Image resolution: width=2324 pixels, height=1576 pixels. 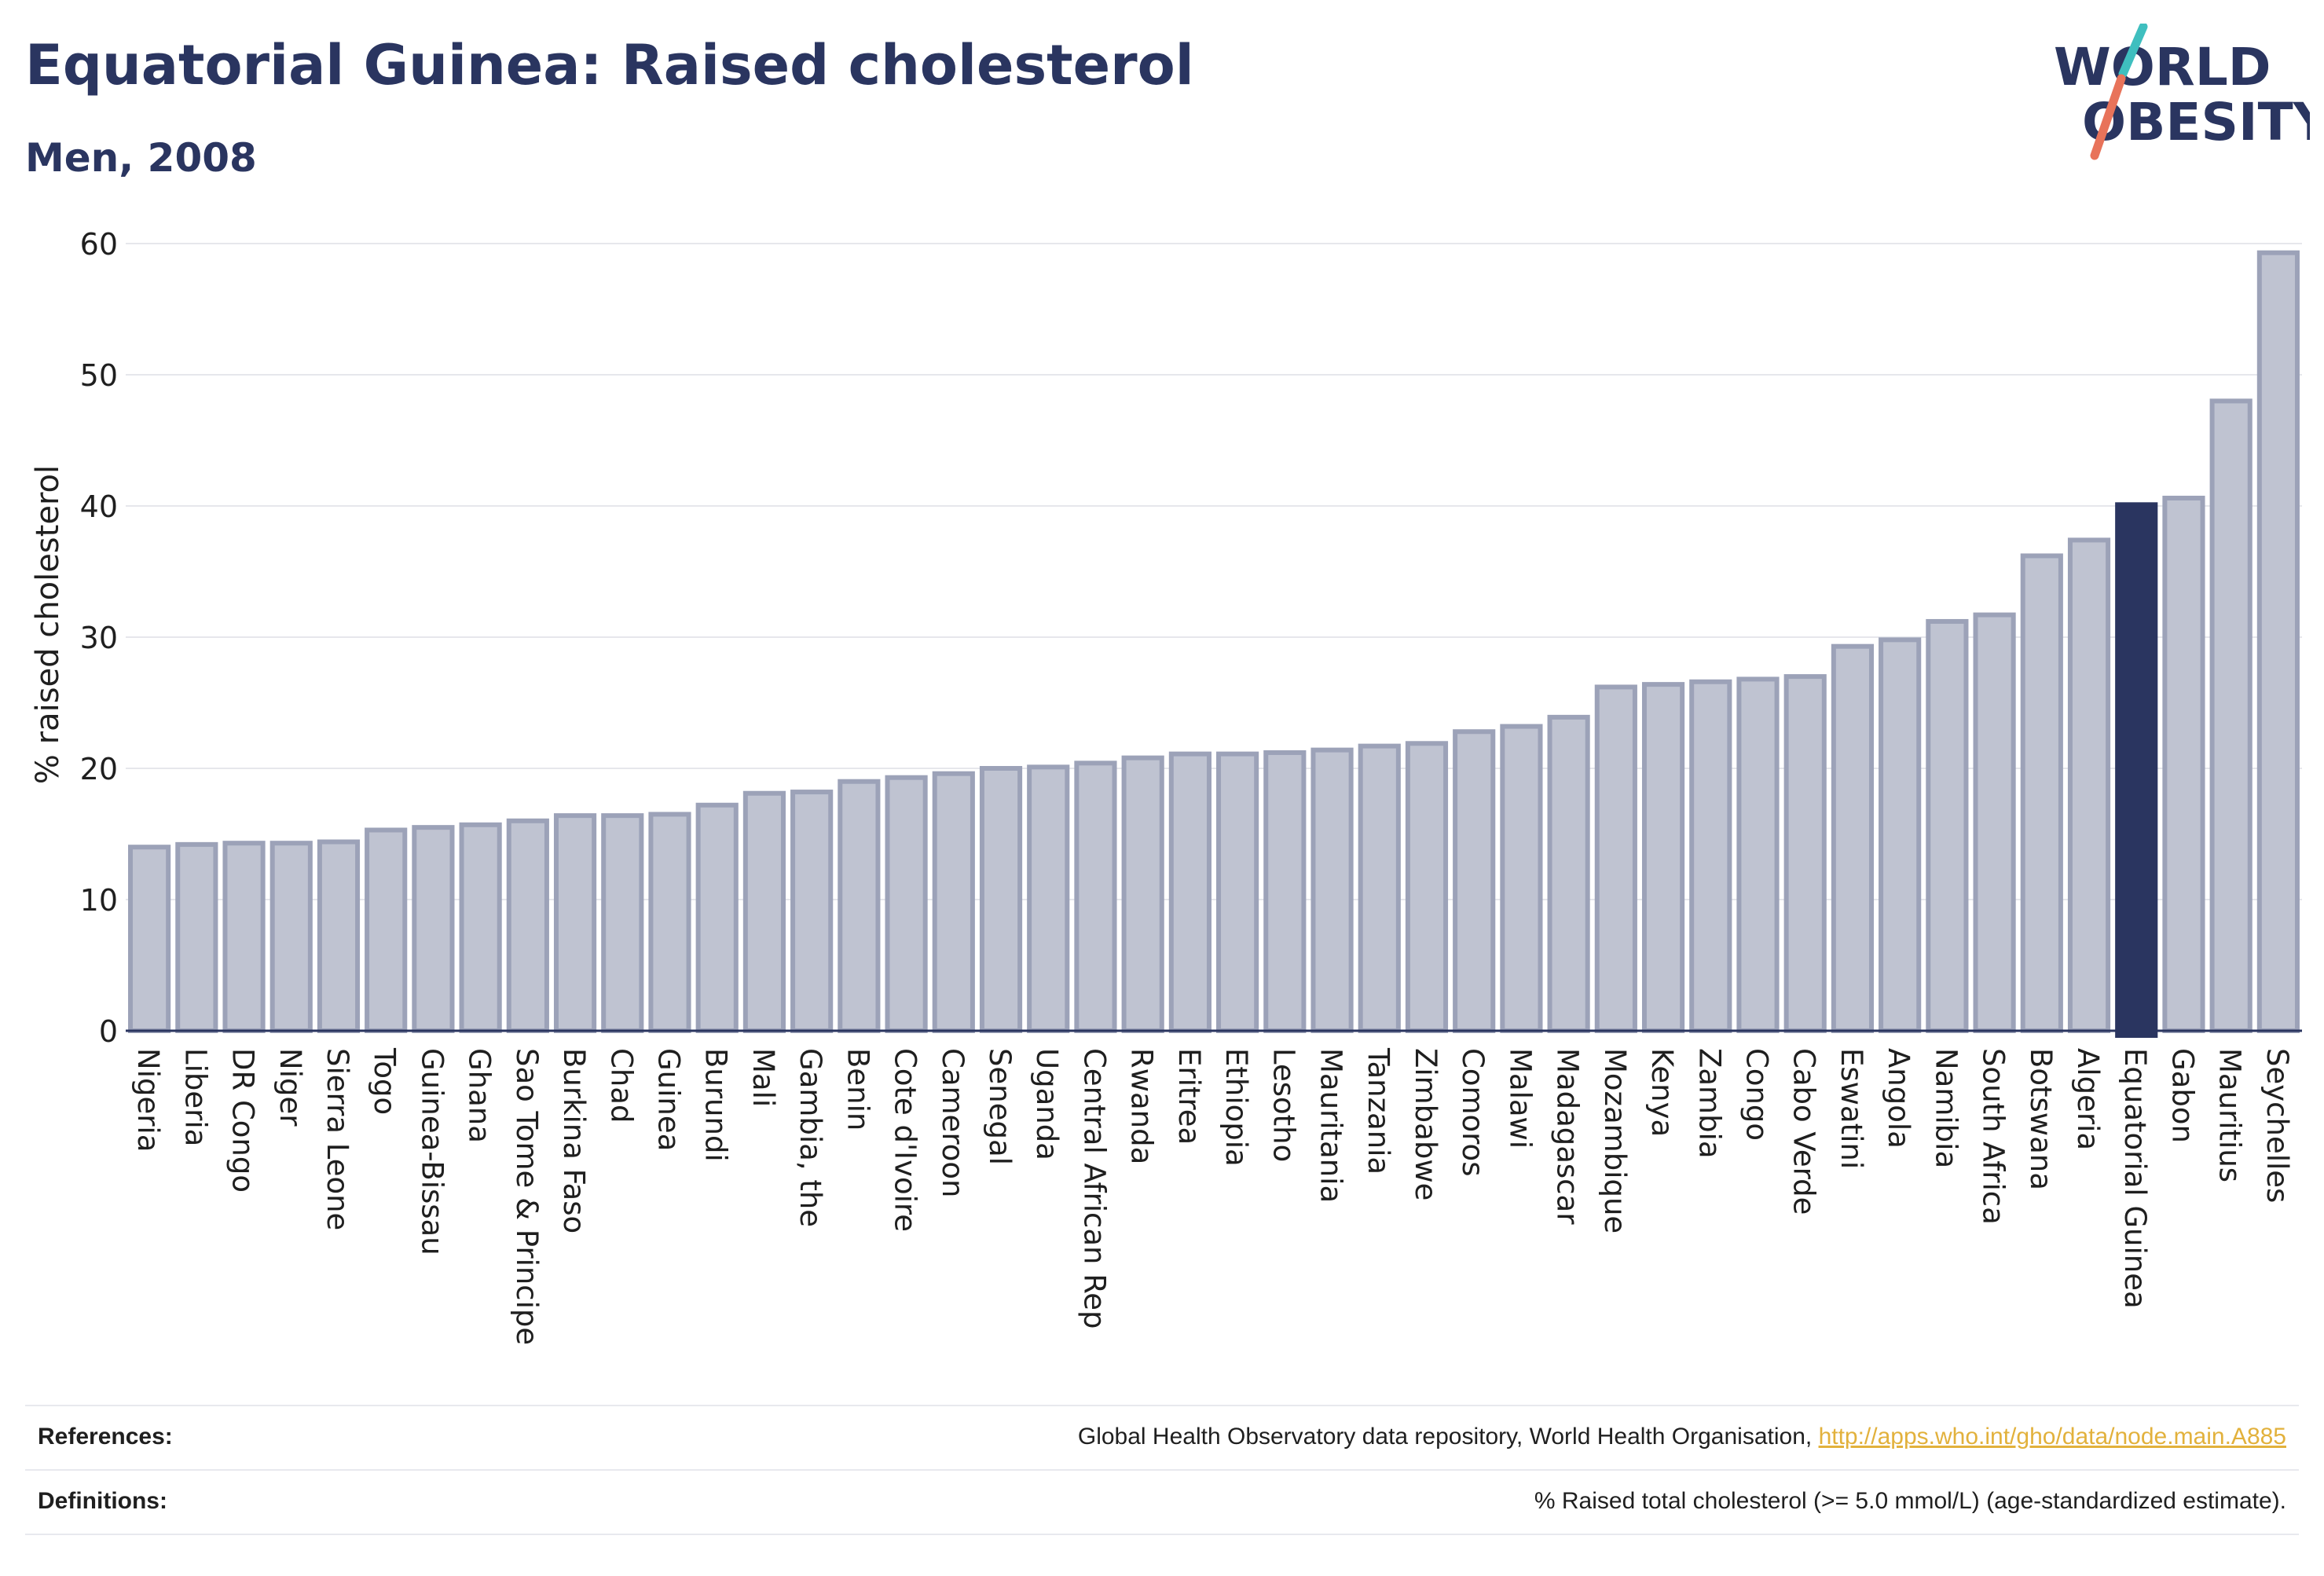 I want to click on bar-lesotho, so click(x=1285, y=892).